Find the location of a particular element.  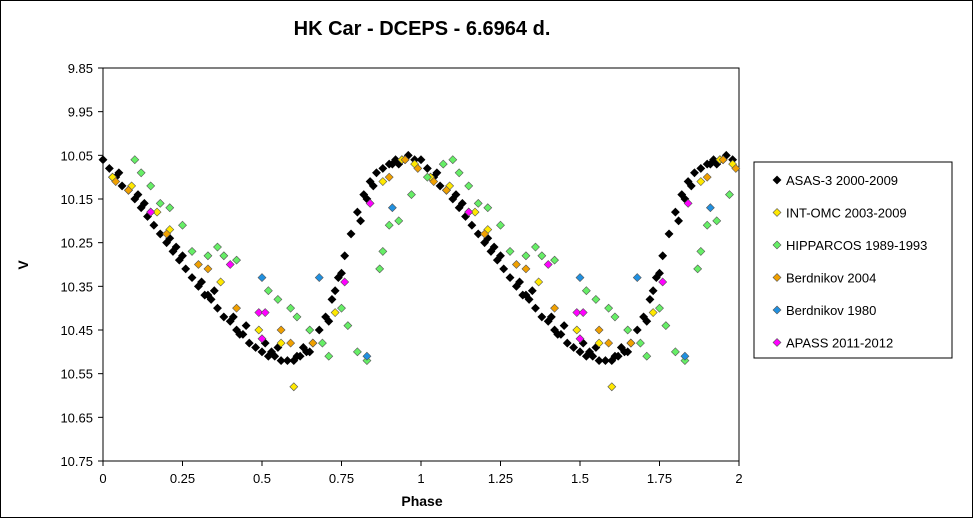

legend-label: INT-OMC 2003-2009 is located at coordinates (846, 213).